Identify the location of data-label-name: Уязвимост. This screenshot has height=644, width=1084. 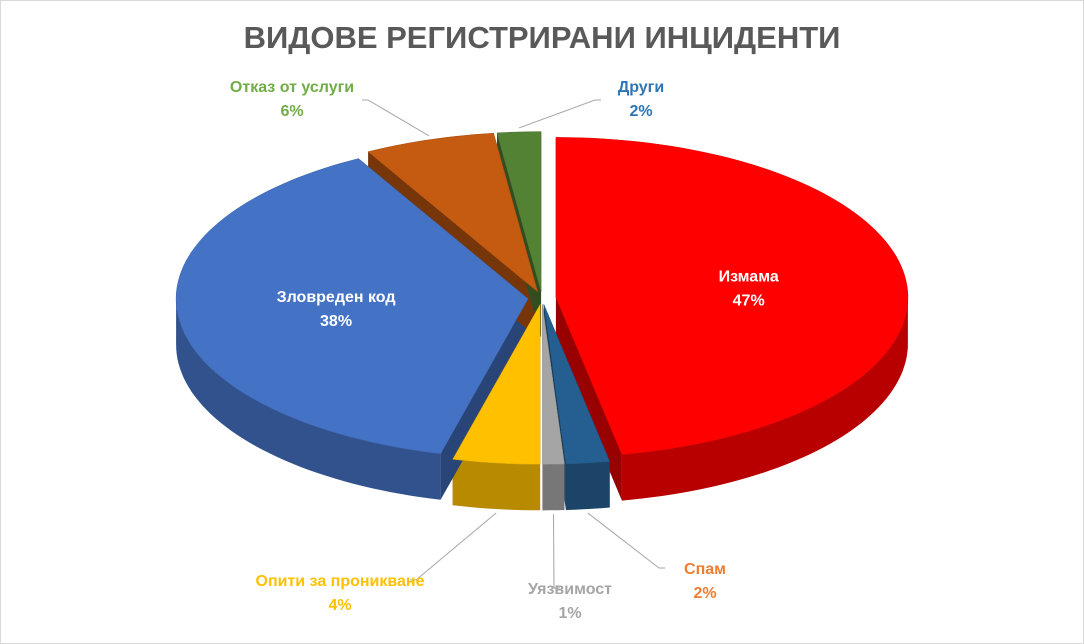
(570, 589).